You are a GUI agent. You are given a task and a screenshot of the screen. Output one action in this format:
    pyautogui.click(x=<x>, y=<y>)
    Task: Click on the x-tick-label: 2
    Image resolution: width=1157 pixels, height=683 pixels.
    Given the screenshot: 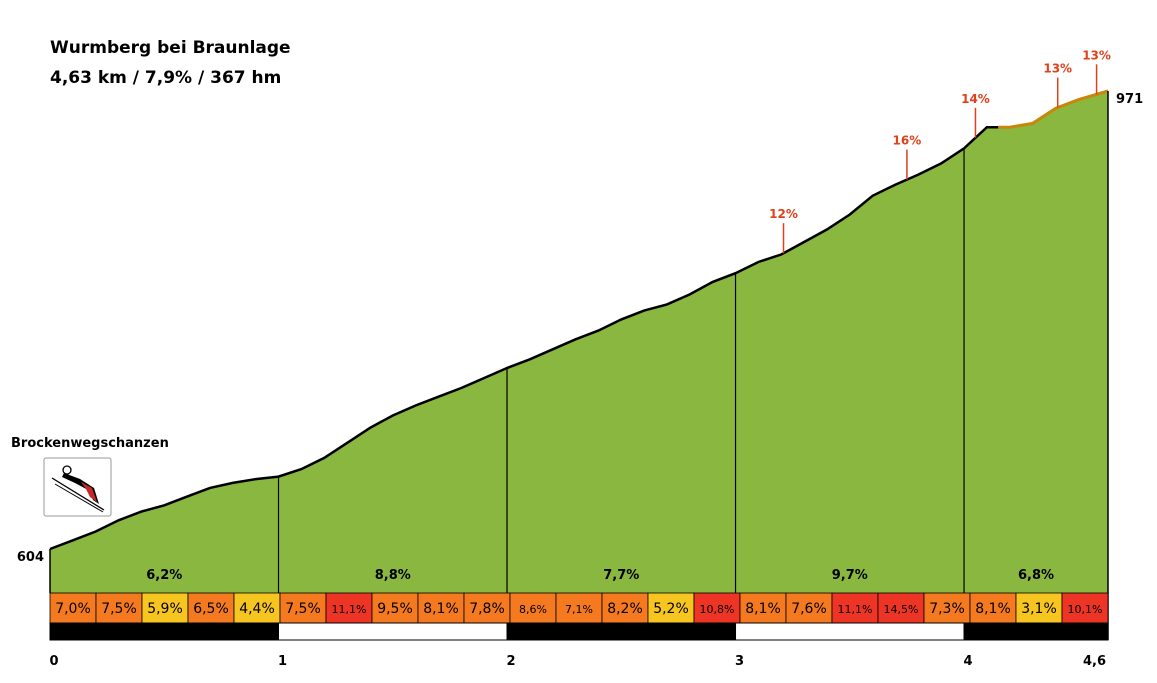 What is the action you would take?
    pyautogui.click(x=510, y=661)
    